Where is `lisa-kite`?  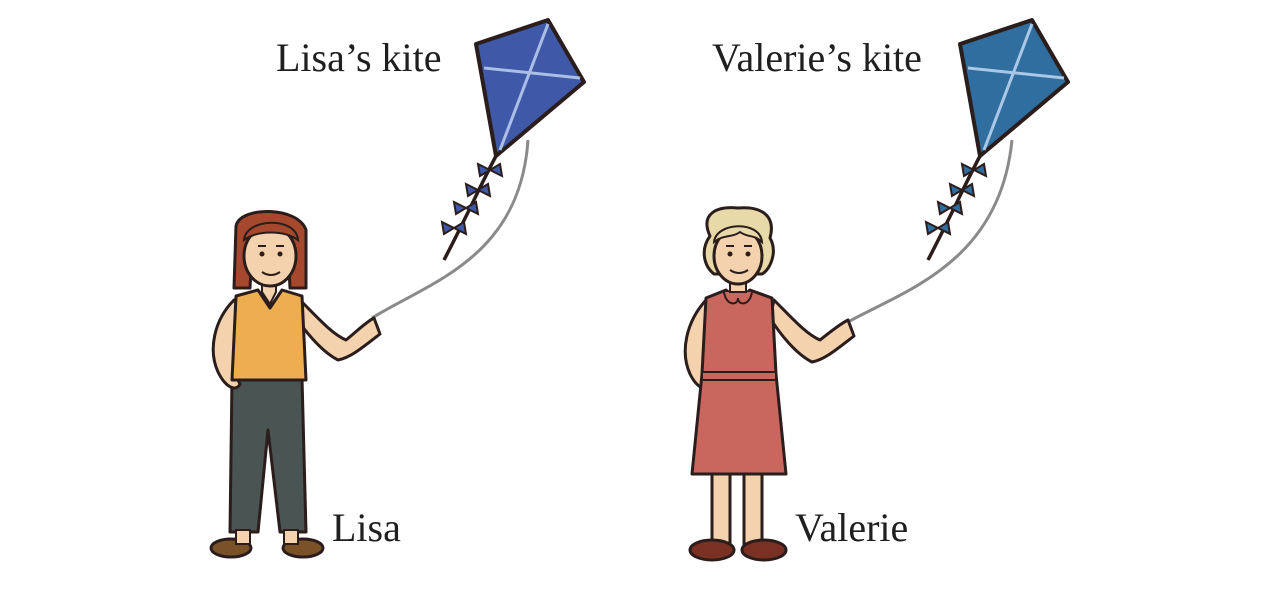
lisa-kite is located at coordinates (513, 139).